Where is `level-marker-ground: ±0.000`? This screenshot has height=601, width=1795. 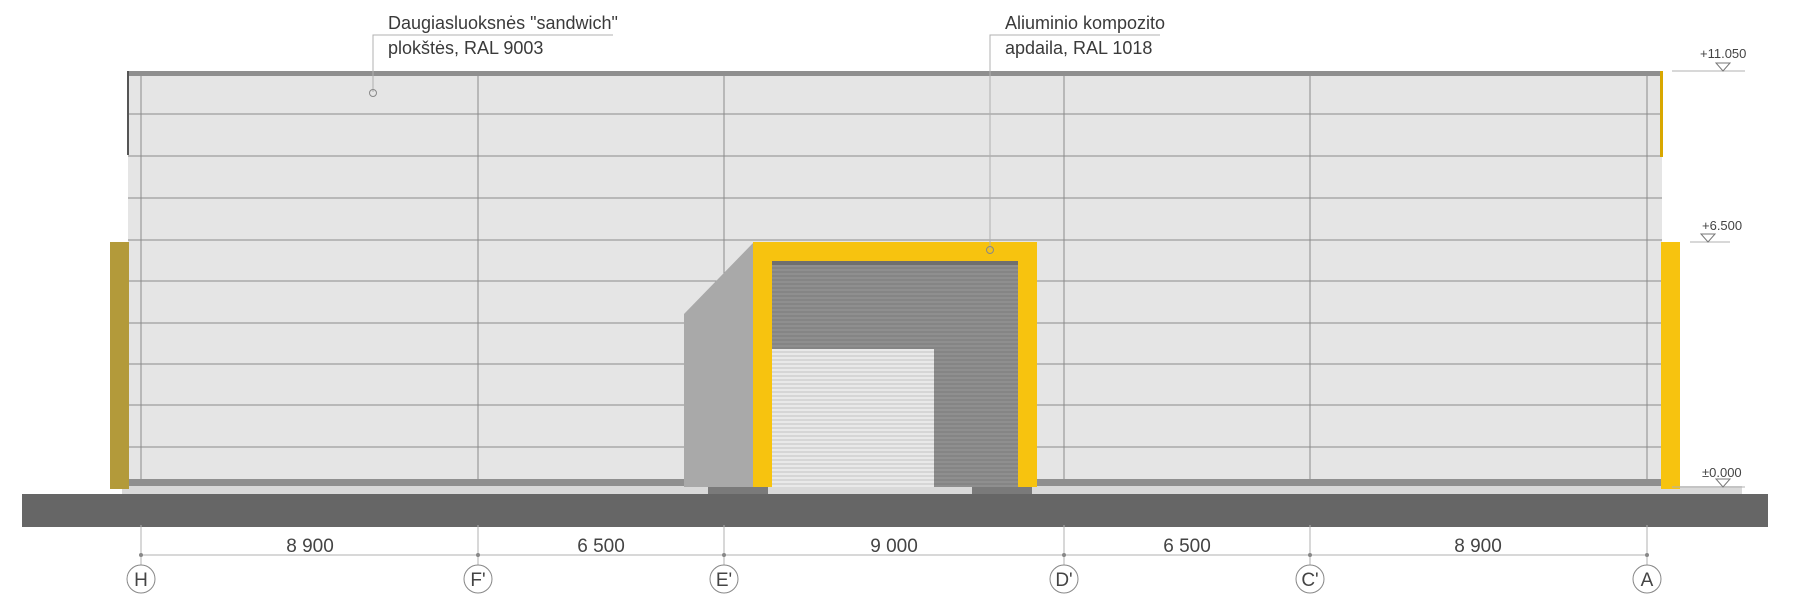 level-marker-ground: ±0.000 is located at coordinates (1708, 476).